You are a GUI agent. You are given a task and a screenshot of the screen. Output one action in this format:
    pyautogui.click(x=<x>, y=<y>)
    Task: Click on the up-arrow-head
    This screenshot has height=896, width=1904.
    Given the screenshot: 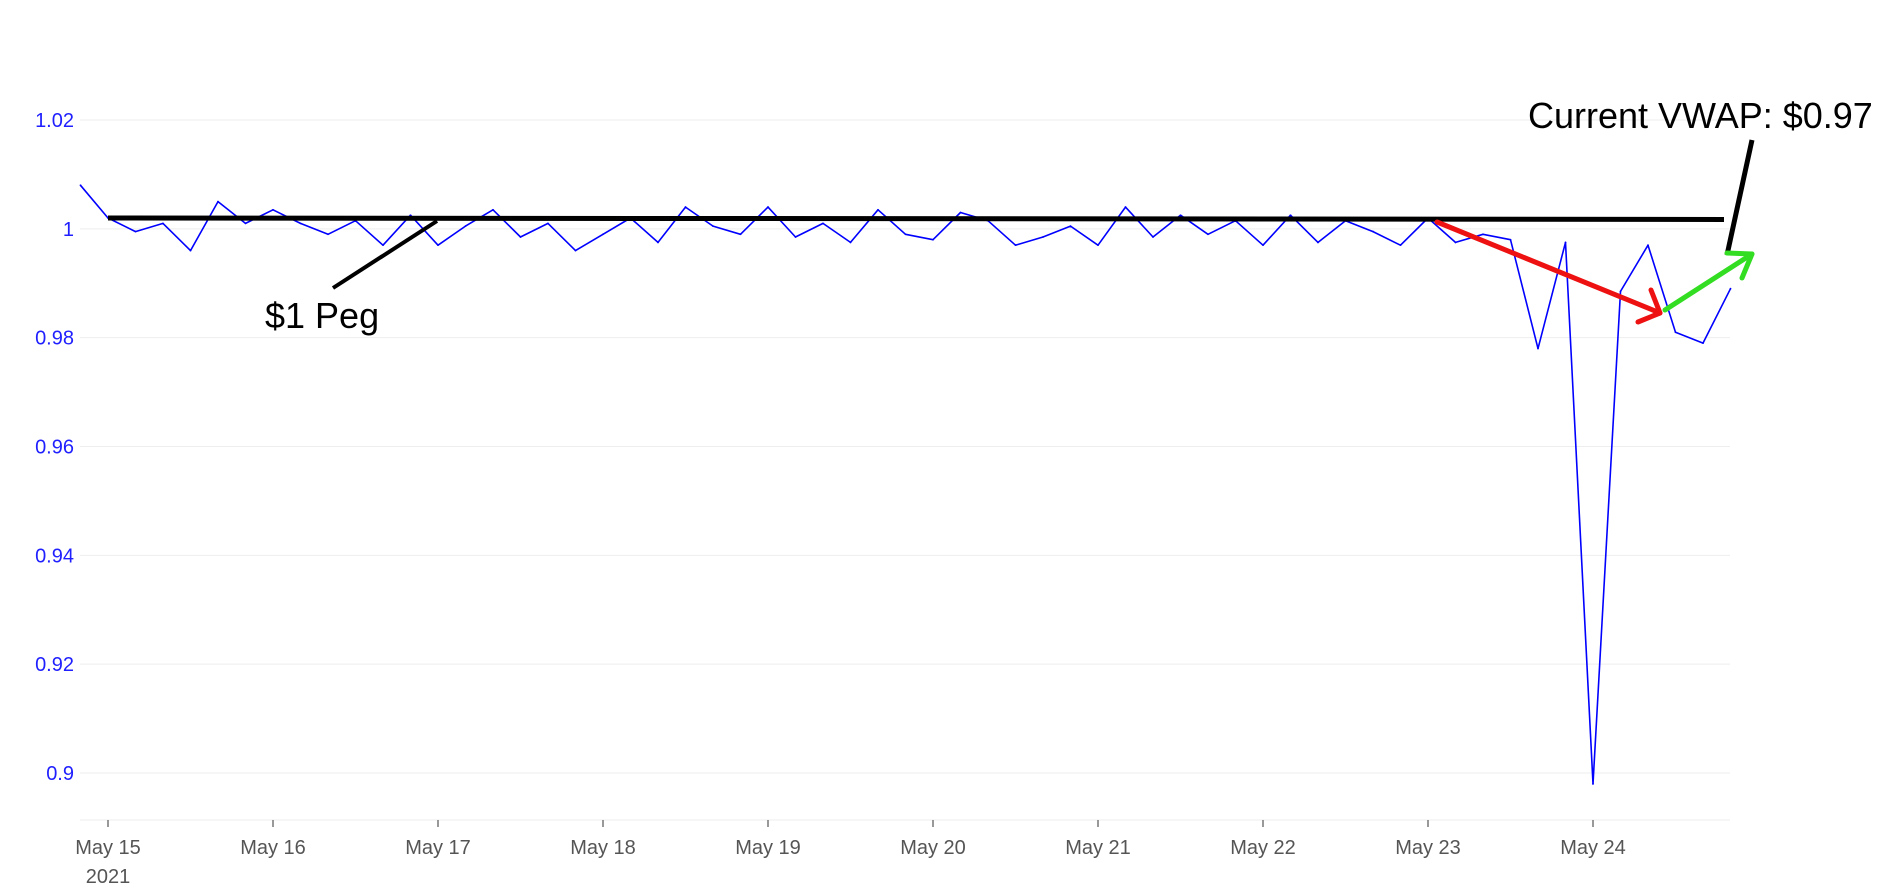 What is the action you would take?
    pyautogui.click(x=1739, y=265)
    